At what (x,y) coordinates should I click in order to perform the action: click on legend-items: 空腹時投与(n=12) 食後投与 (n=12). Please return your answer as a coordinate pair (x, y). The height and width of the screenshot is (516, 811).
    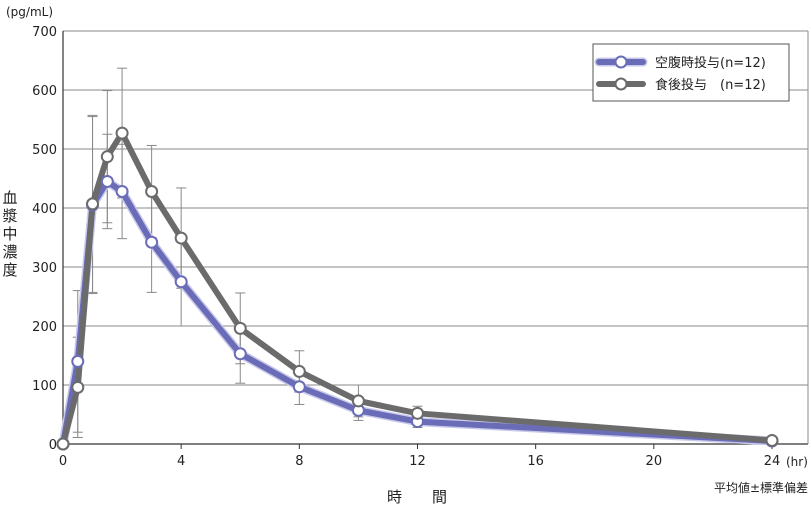
    Looking at the image, I should click on (680, 74).